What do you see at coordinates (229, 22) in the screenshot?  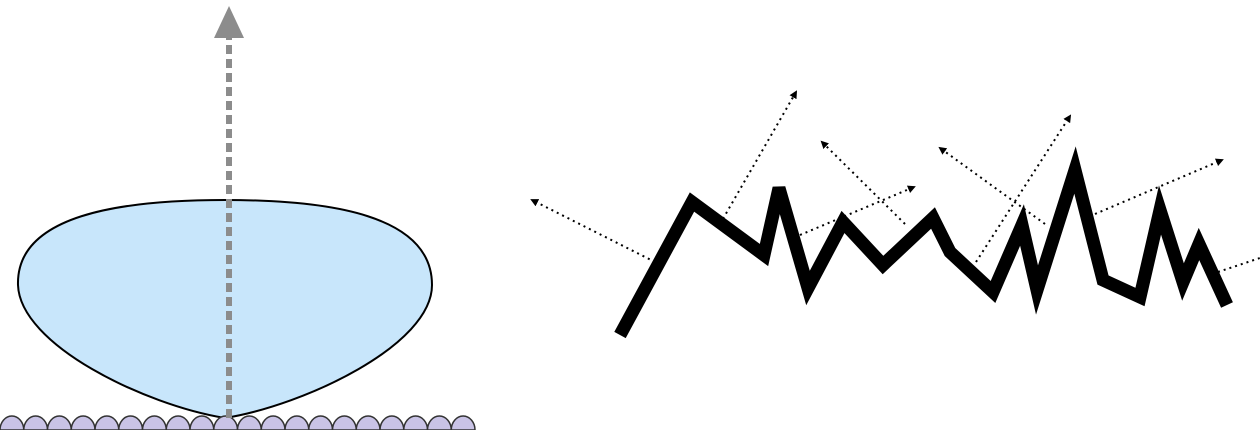 I see `vertical-arrow-head` at bounding box center [229, 22].